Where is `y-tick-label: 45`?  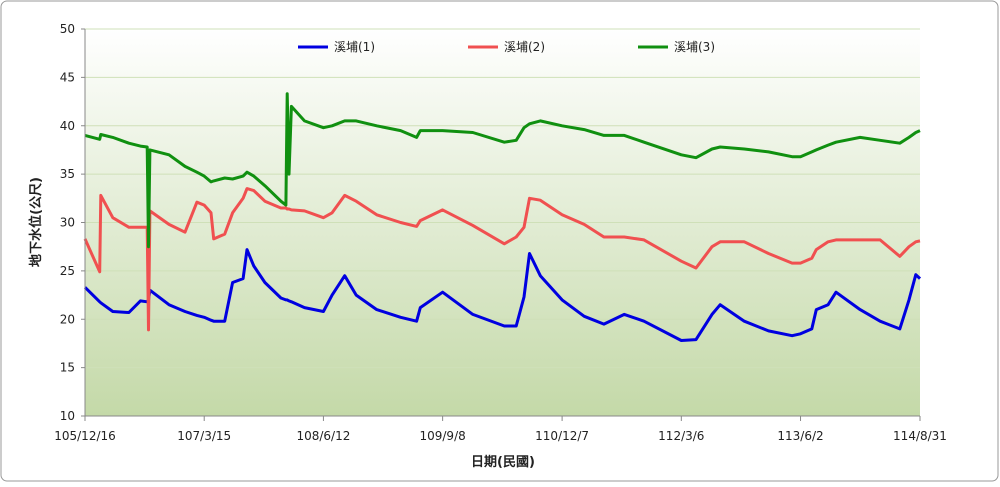
y-tick-label: 45 is located at coordinates (67, 77).